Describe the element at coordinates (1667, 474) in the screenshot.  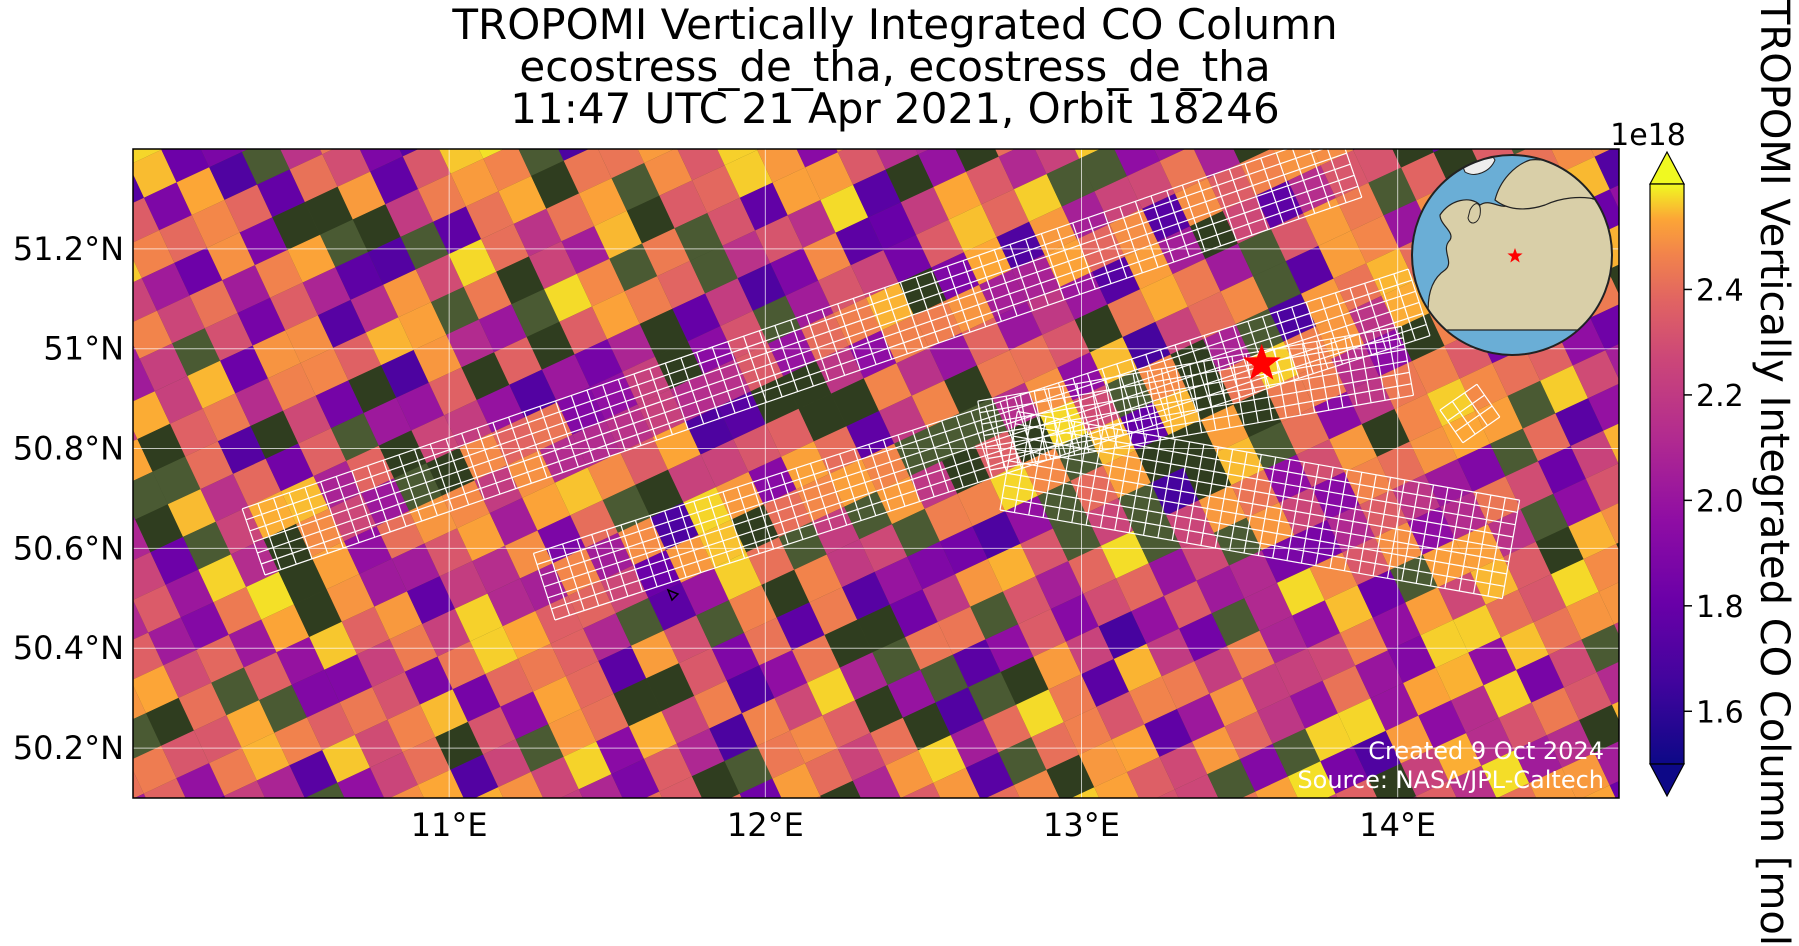
I see `colorbar-gradient` at that location.